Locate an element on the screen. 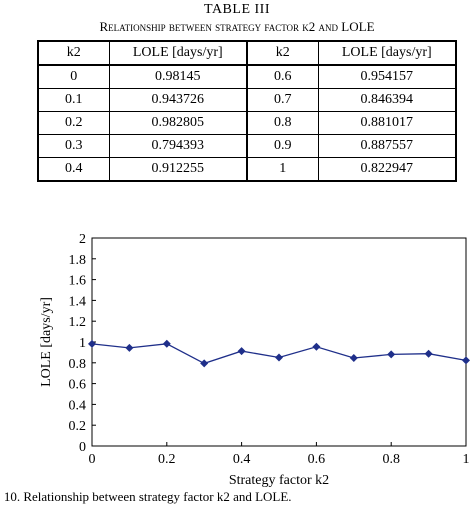  x-tick-label: 0.6 is located at coordinates (317, 459).